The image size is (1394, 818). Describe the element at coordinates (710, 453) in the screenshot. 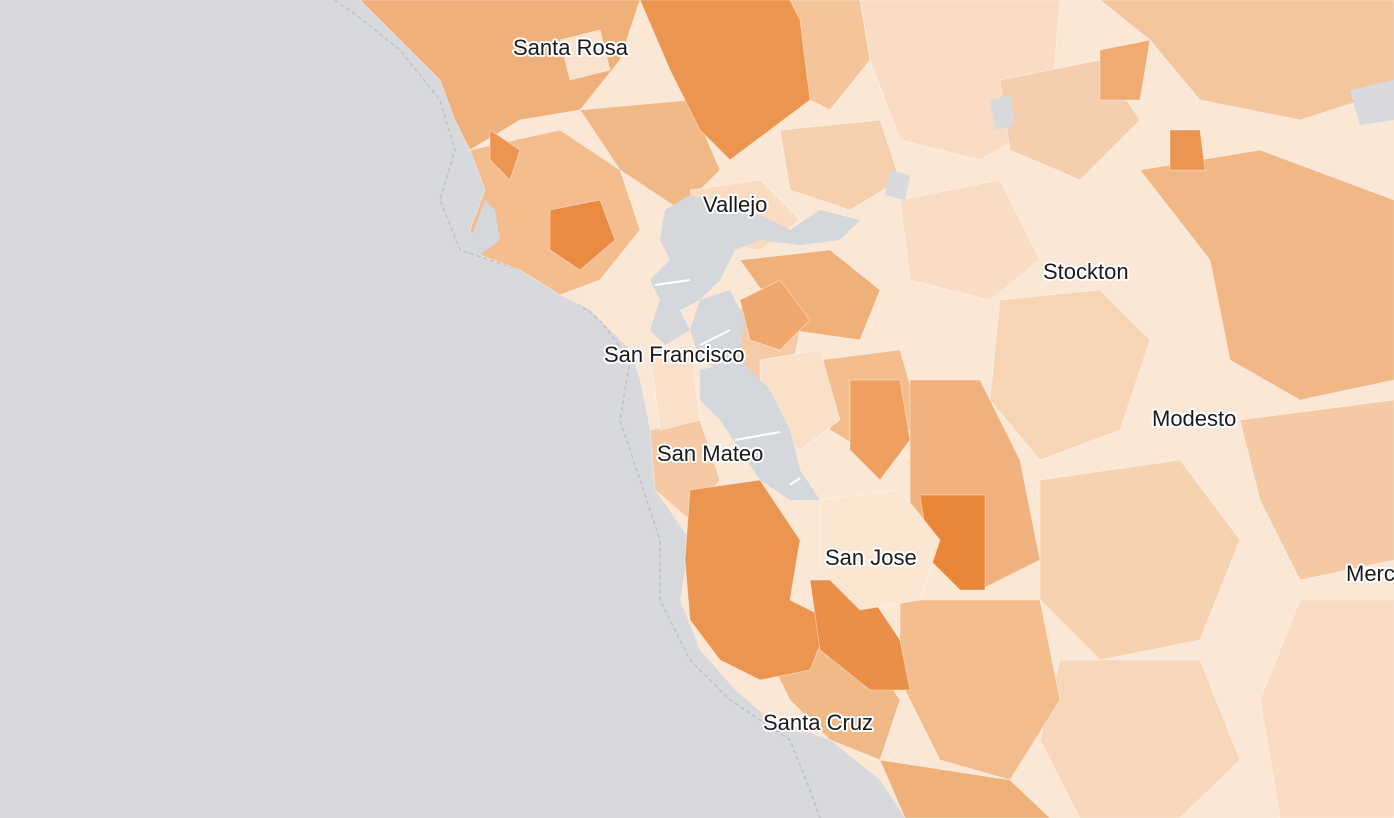

I see `city-label-san-mateo: San Mateo` at that location.